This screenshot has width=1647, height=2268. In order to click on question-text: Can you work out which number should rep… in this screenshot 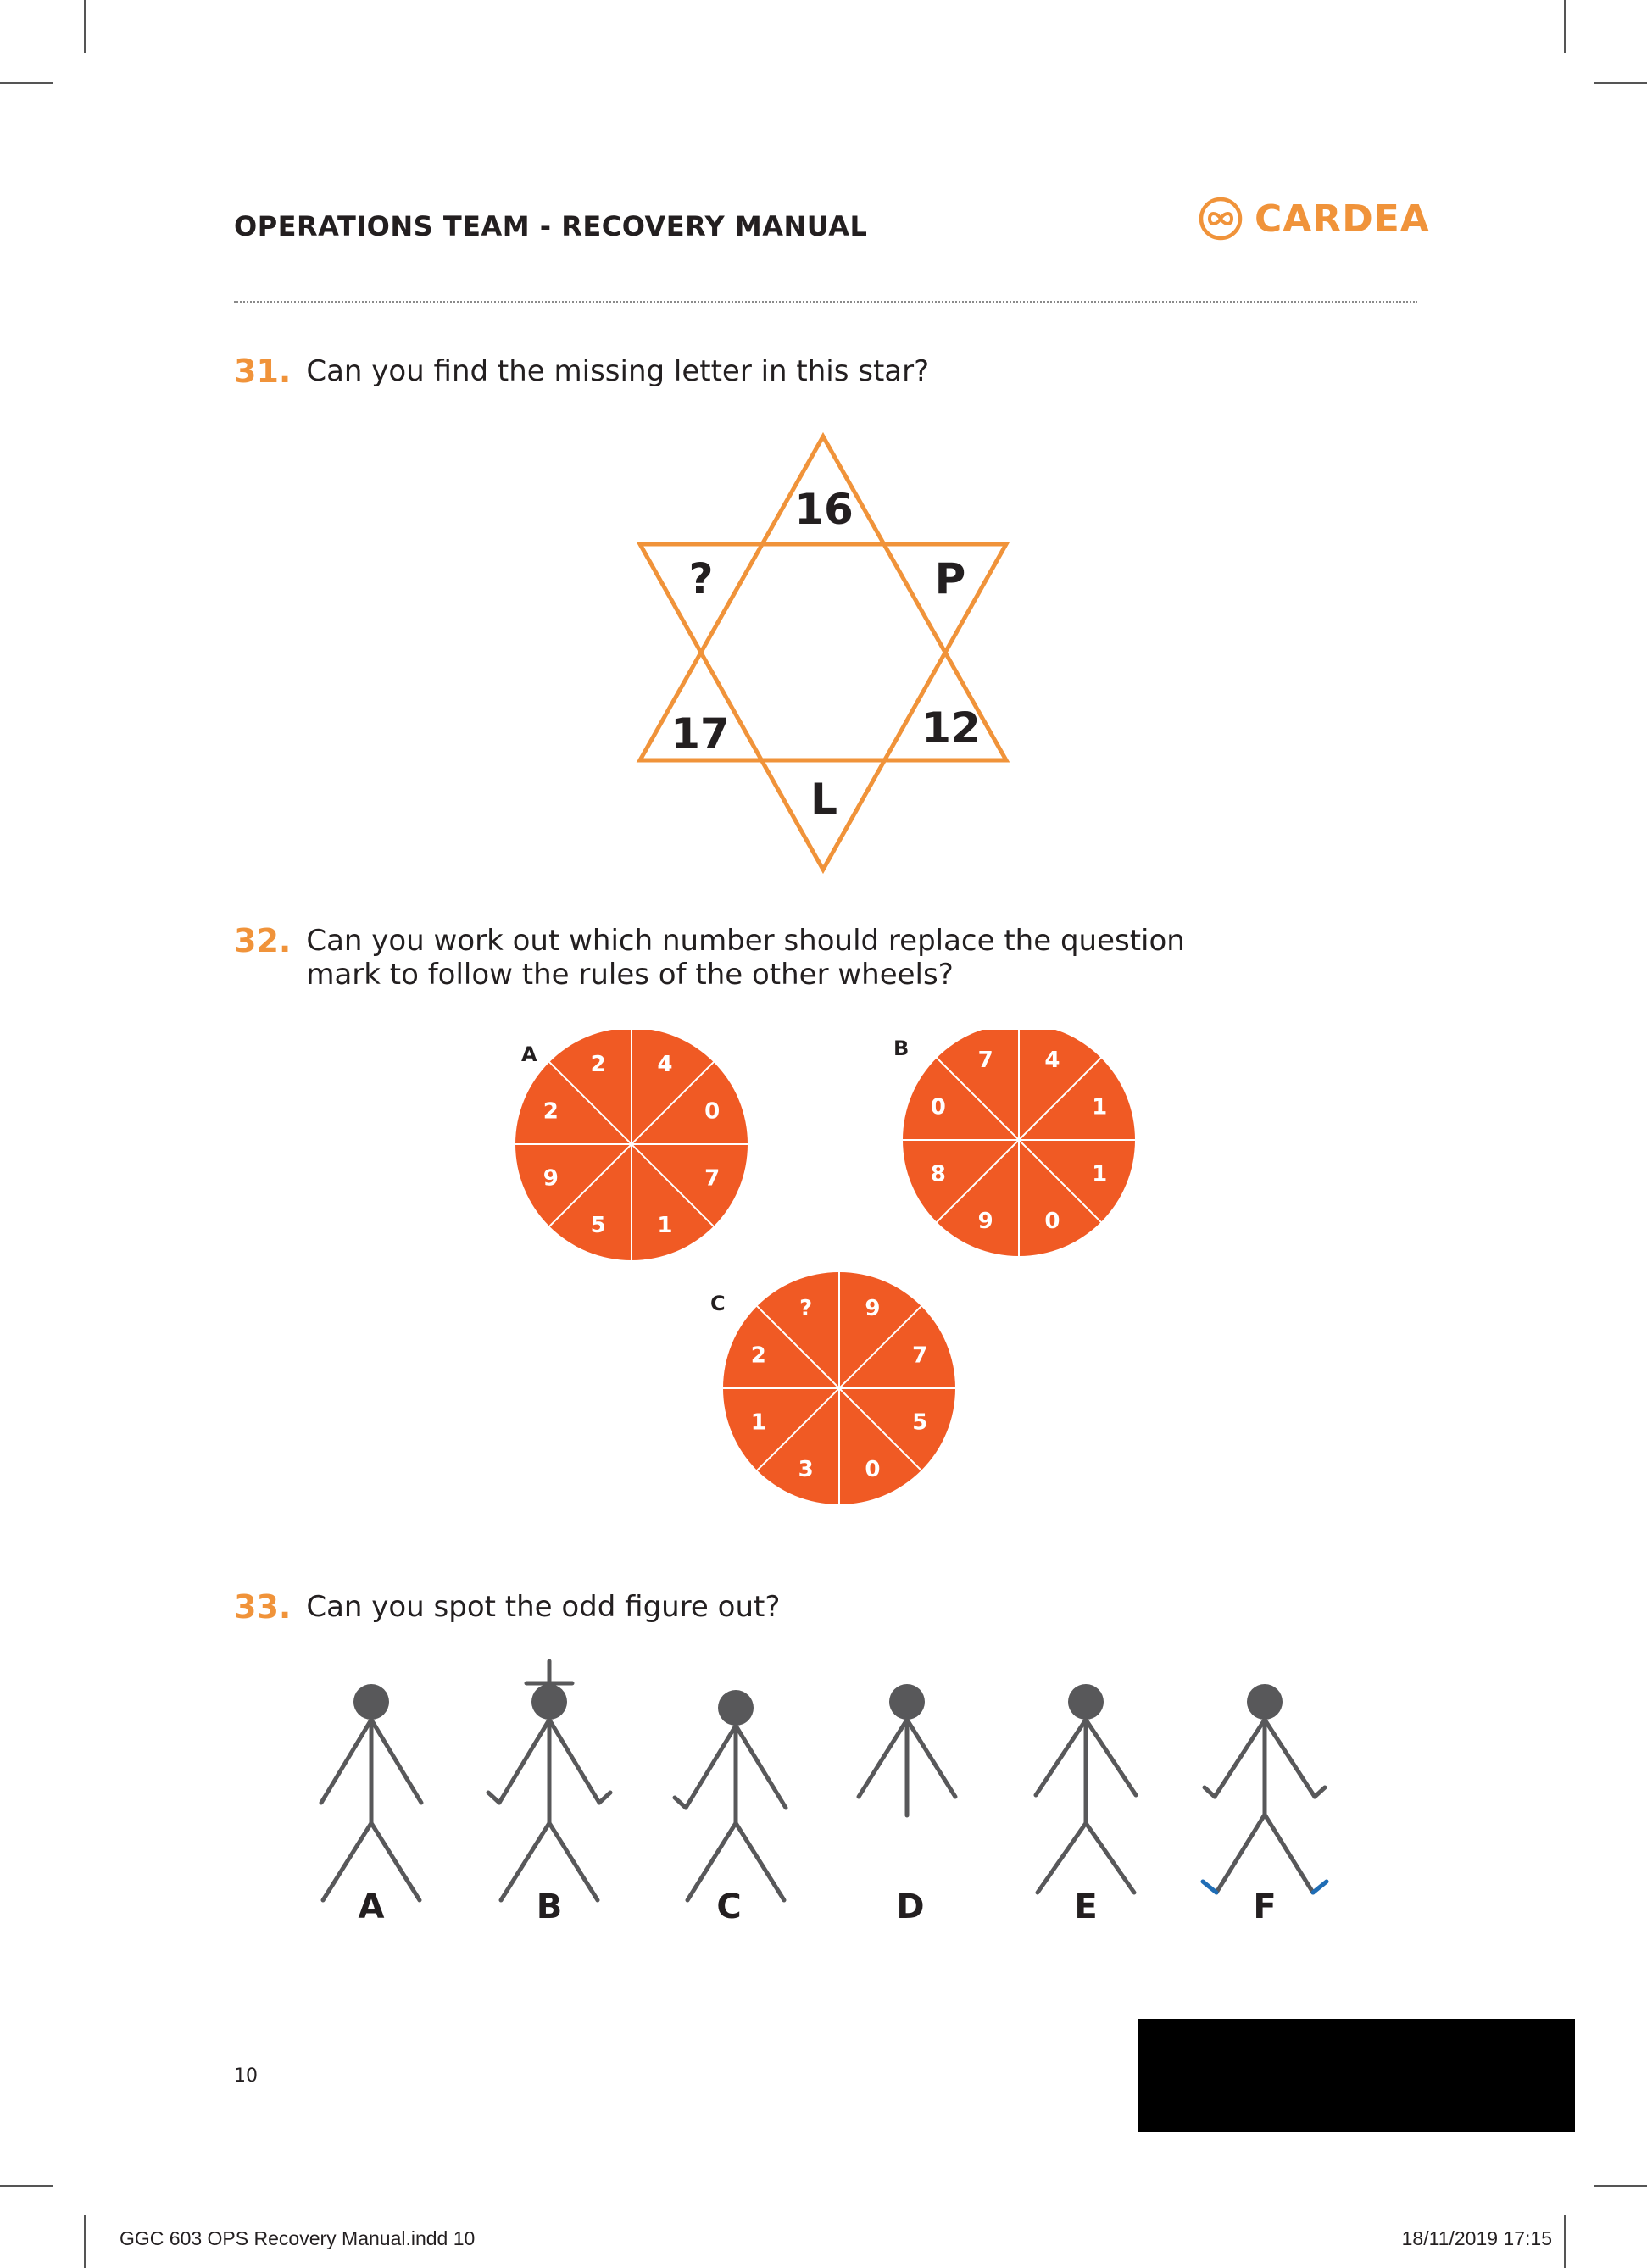, I will do `click(745, 958)`.